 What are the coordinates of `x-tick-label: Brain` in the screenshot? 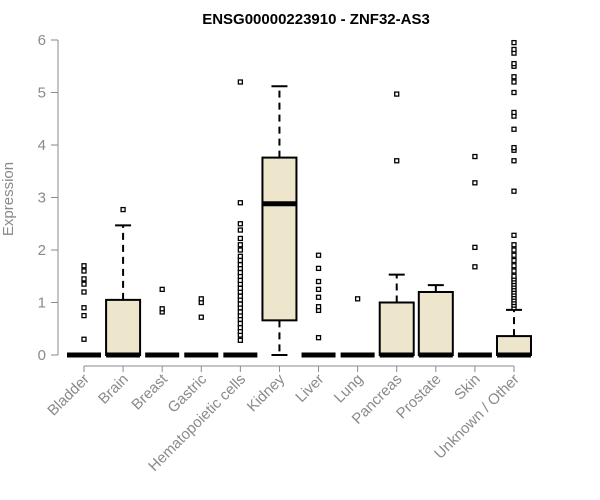 It's located at (113, 389).